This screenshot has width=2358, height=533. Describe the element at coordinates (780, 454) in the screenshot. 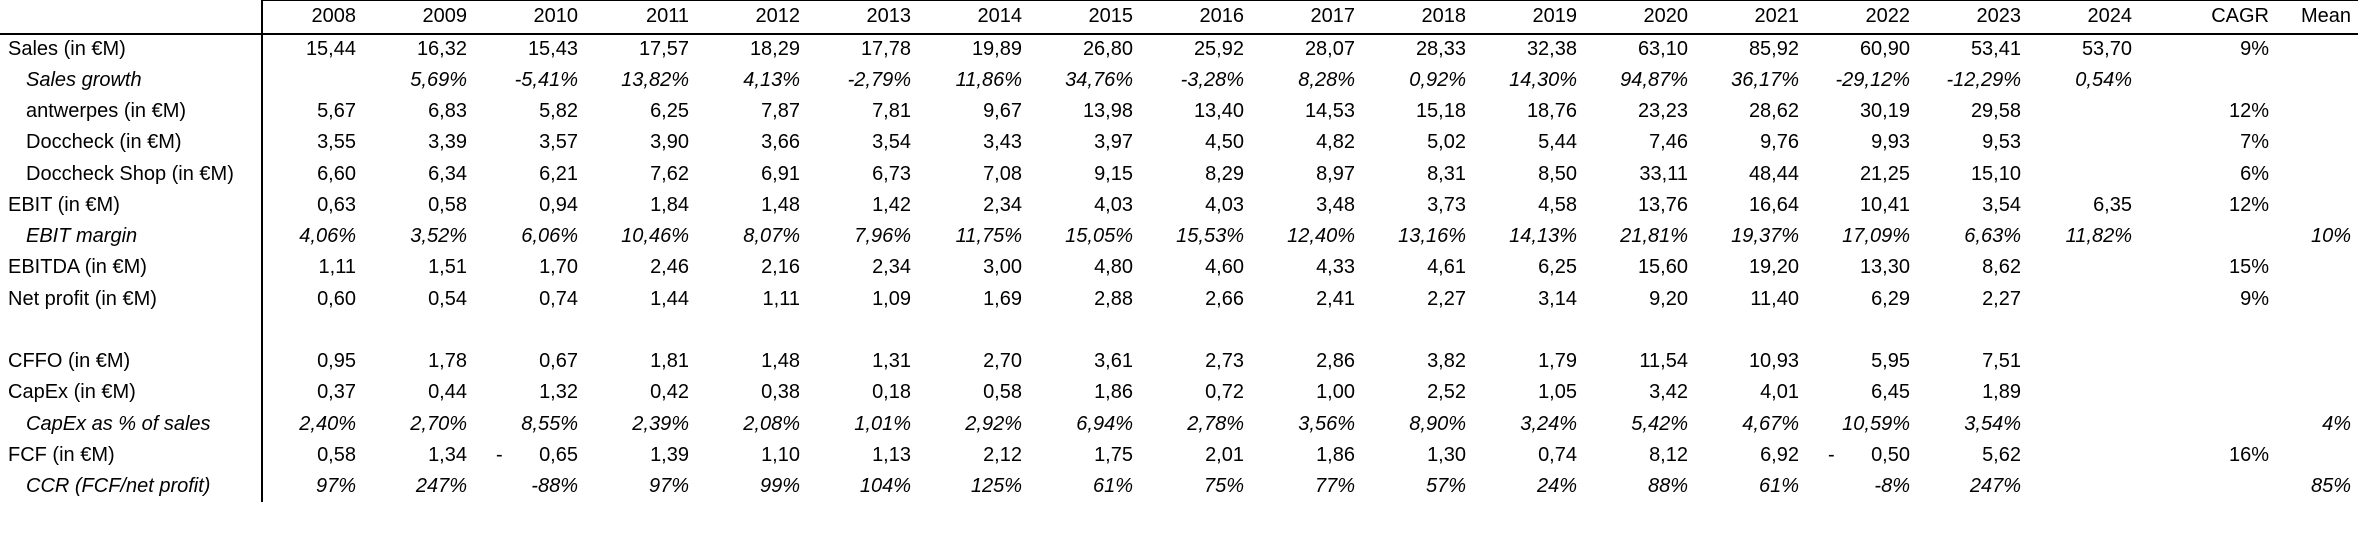

I see `cell: 1,10` at that location.